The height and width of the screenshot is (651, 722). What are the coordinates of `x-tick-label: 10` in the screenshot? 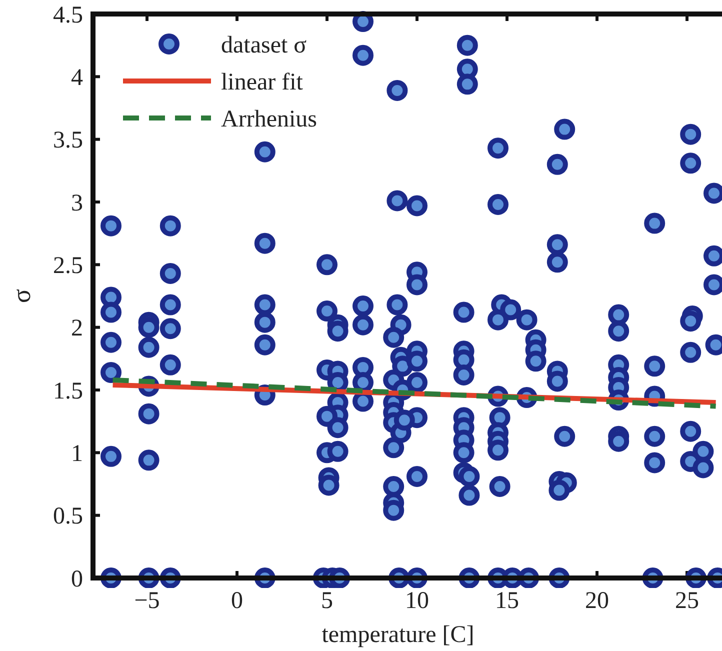 It's located at (417, 601).